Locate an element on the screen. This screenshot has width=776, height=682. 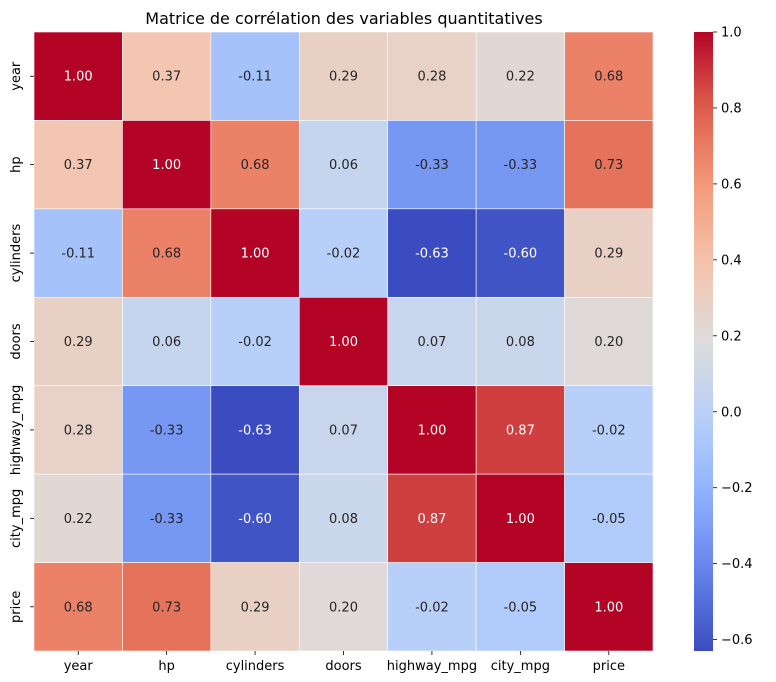
heatmap-cell-price-city_mpg is located at coordinates (520, 607).